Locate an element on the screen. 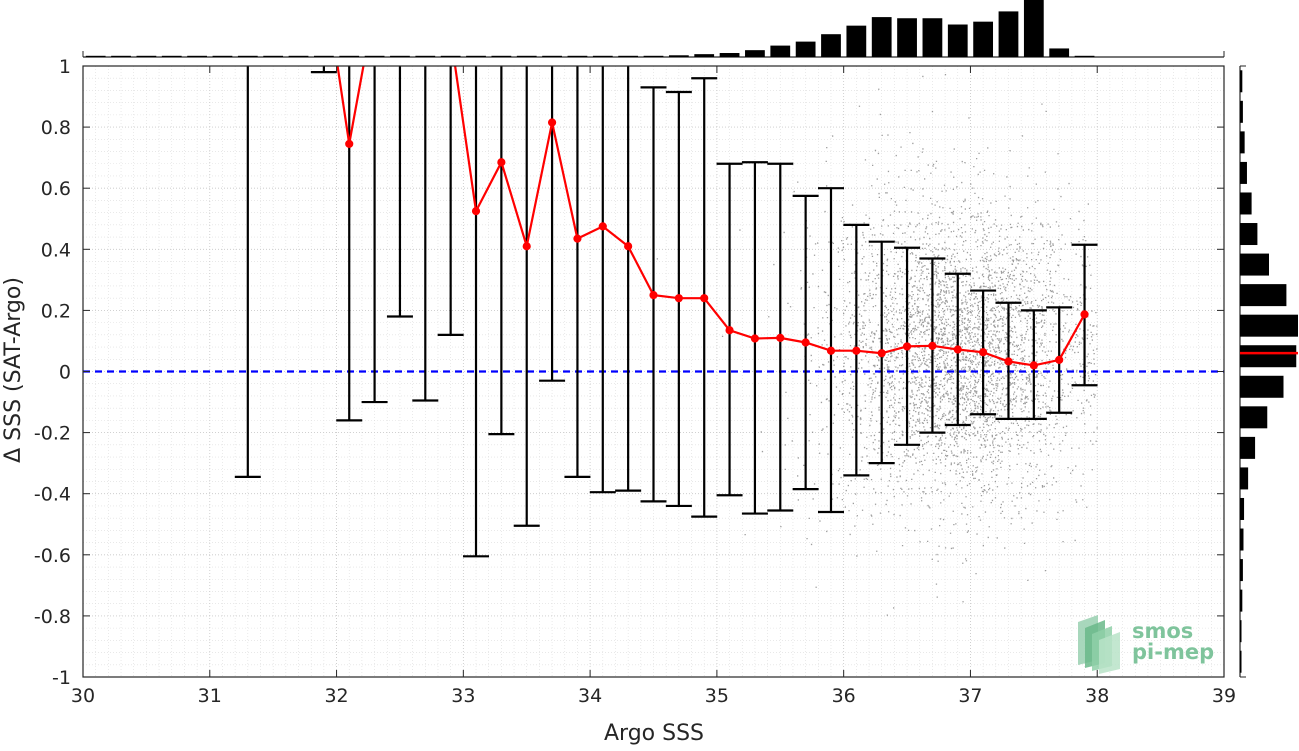  y-tick-label: 0.6 is located at coordinates (56, 189).